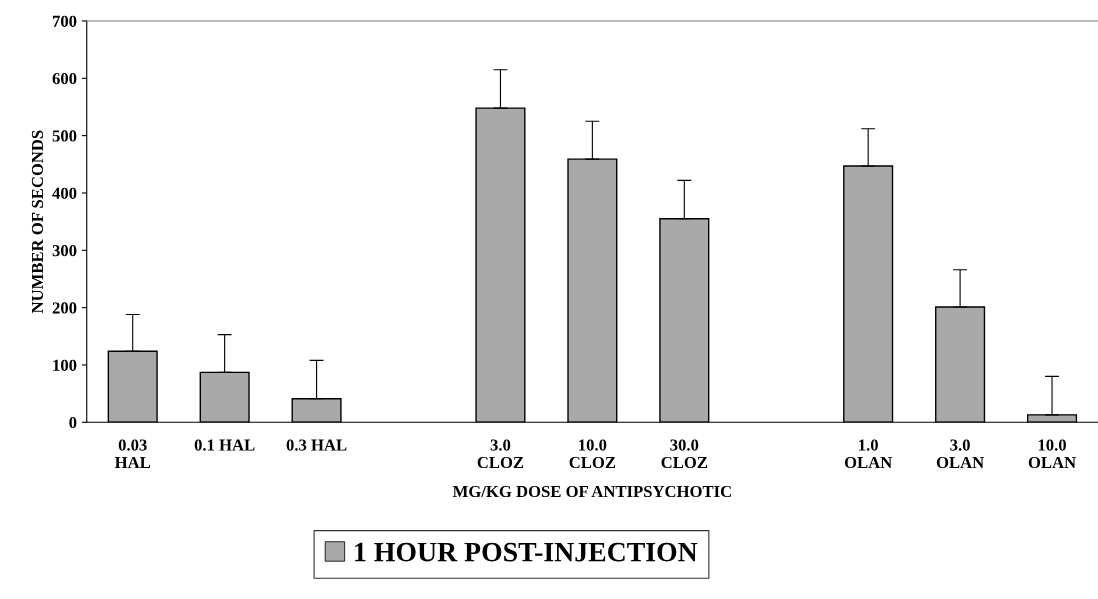  I want to click on x-tick-label: 1.0 OLAN, so click(868, 454).